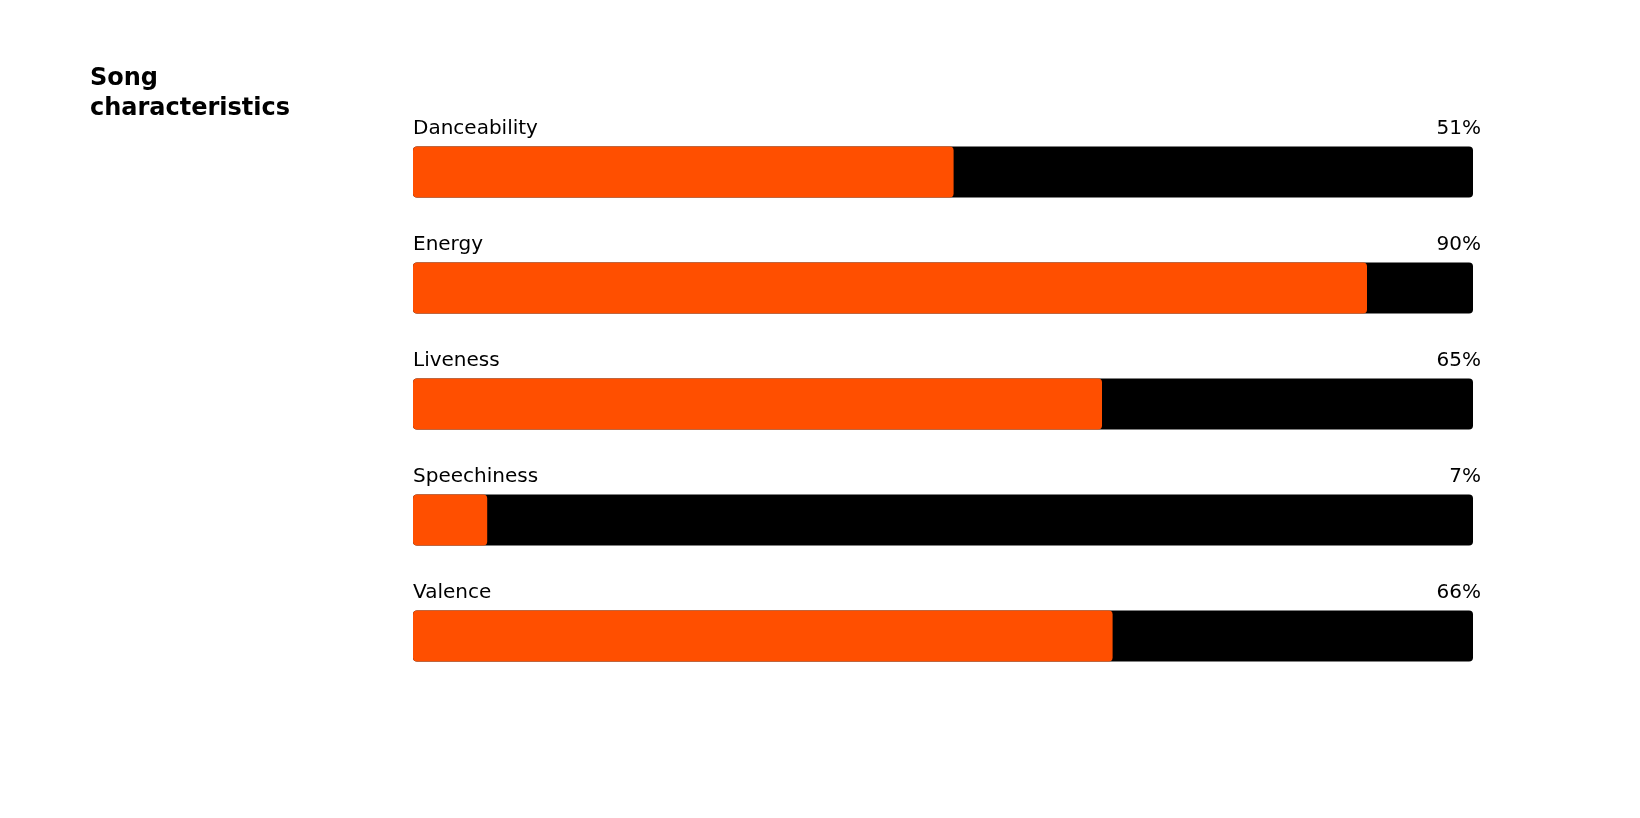 The height and width of the screenshot is (818, 1640). What do you see at coordinates (450, 520) in the screenshot?
I see `bar` at bounding box center [450, 520].